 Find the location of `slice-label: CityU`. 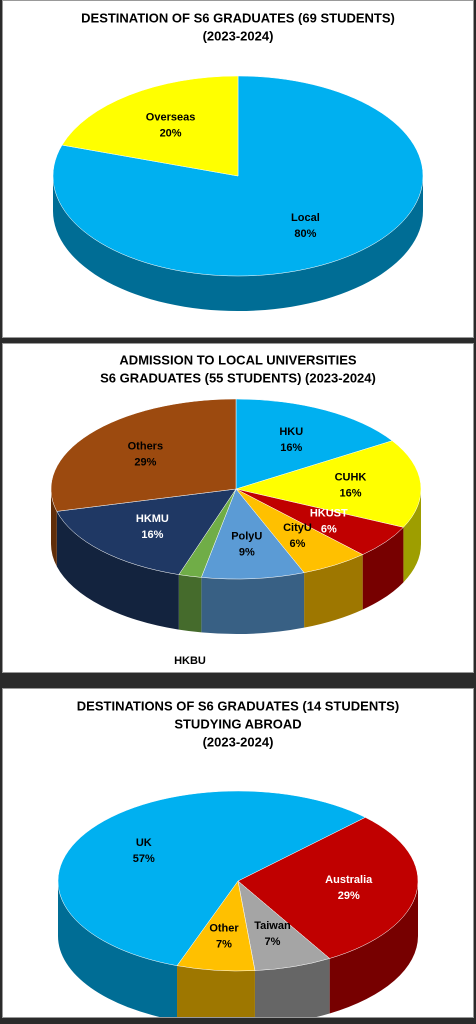

slice-label: CityU is located at coordinates (297, 528).